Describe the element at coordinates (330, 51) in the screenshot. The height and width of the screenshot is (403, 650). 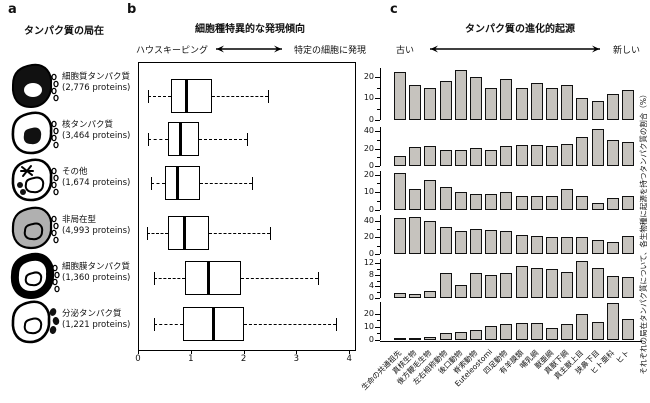
I see `tissue-specific-label: 特定の細胞に発現` at that location.